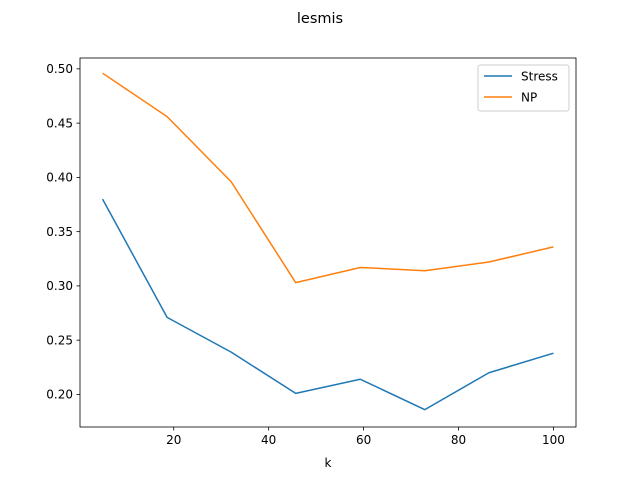  I want to click on legend: Stress NP, so click(523, 88).